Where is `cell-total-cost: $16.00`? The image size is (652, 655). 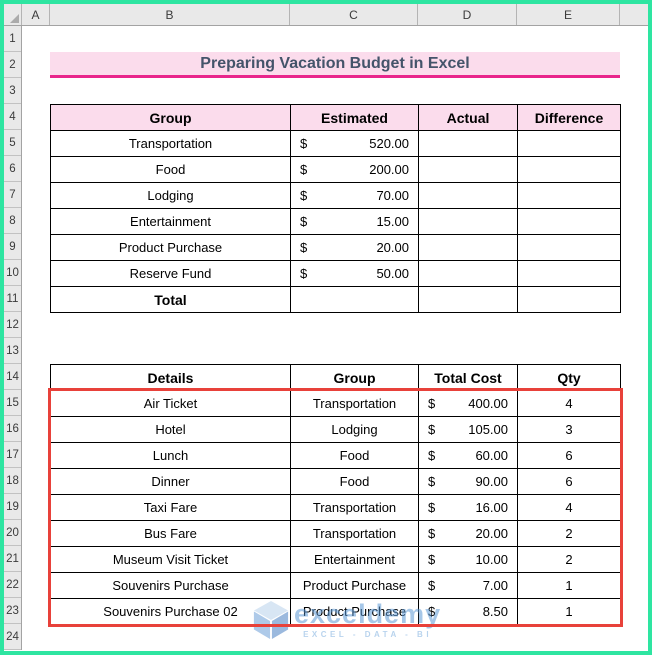
cell-total-cost: $16.00 is located at coordinates (468, 508).